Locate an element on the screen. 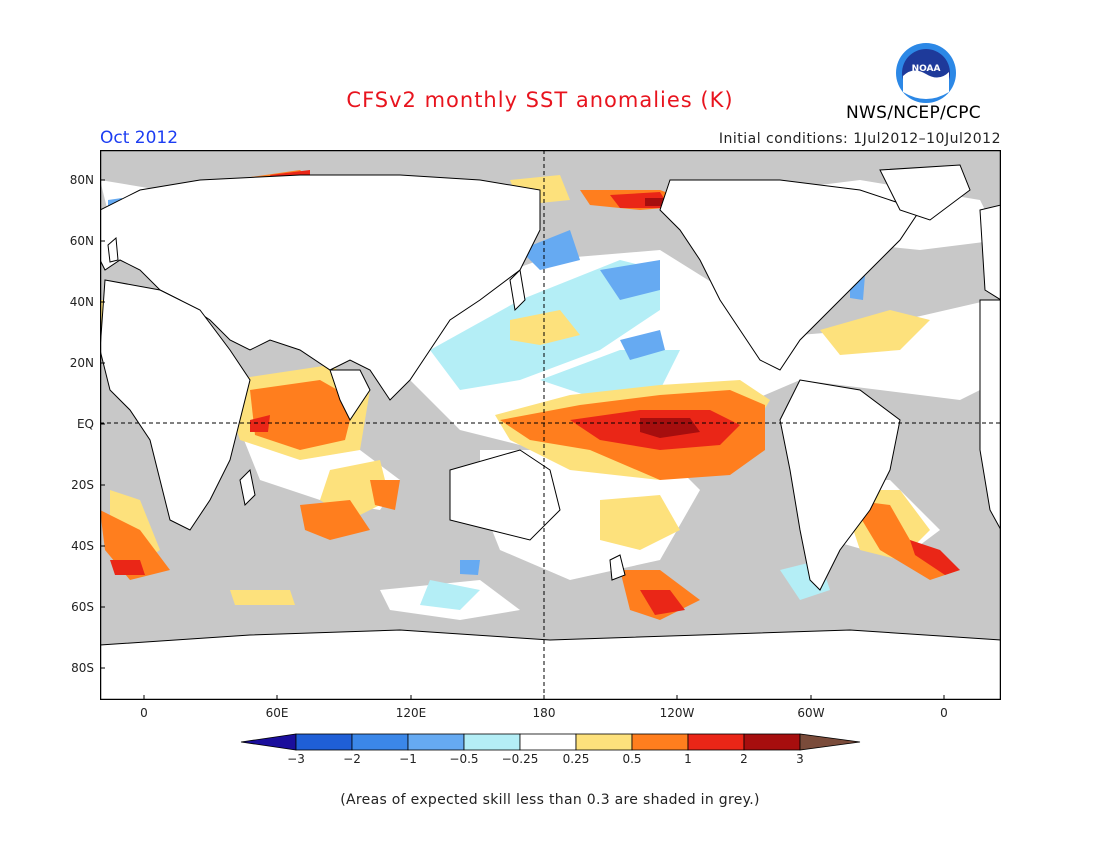 The width and height of the screenshot is (1100, 850). lon-label-120w: 120W is located at coordinates (677, 713).